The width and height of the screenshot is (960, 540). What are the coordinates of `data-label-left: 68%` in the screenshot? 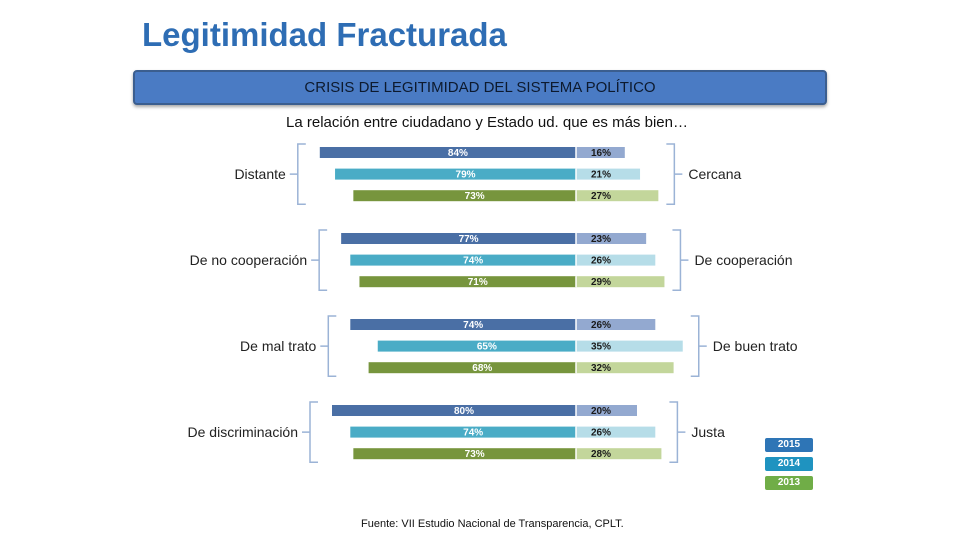 It's located at (482, 368).